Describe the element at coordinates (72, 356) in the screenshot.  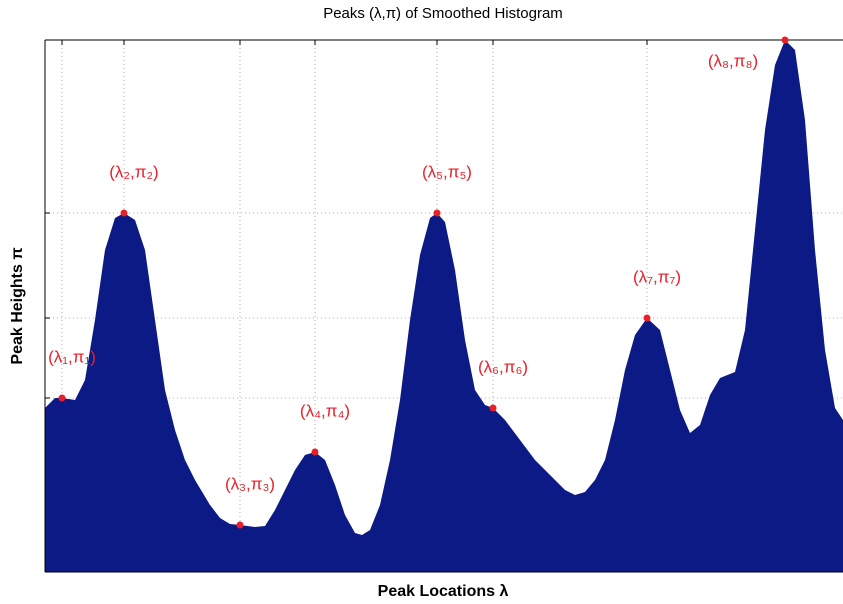
I see `peak-label: (λ₁,π₁)` at that location.